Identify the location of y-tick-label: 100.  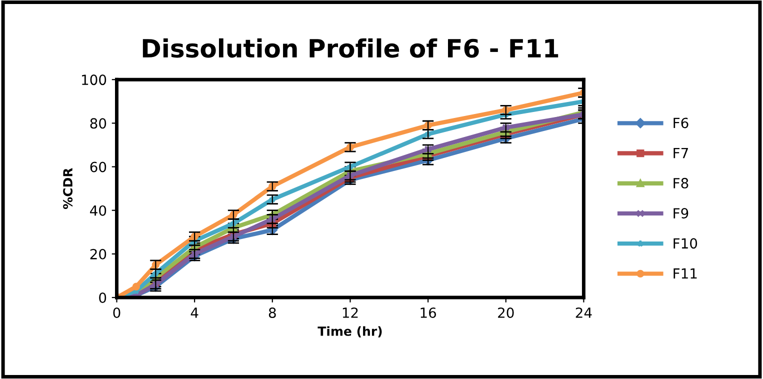
(94, 80).